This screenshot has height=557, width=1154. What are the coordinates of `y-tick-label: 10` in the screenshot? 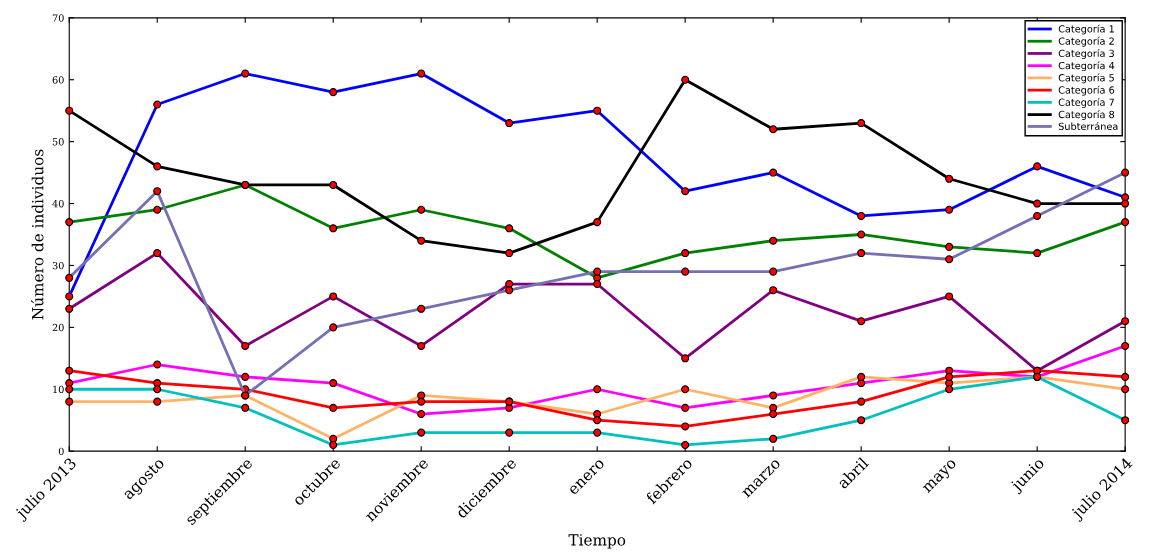 It's located at (58, 389).